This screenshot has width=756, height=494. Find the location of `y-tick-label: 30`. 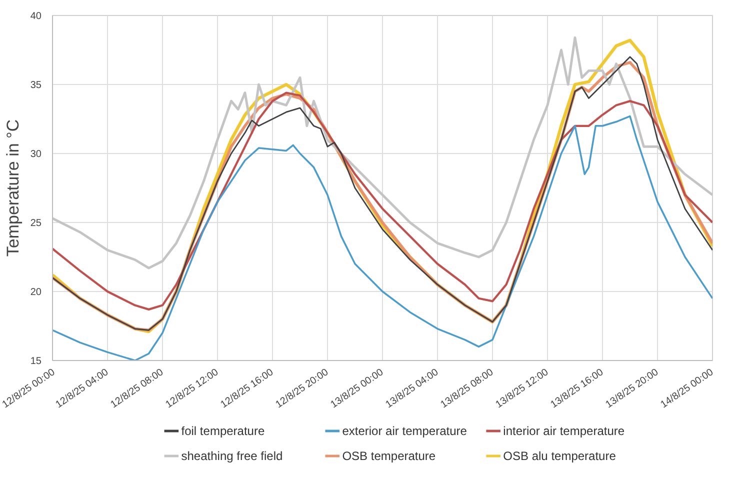

y-tick-label: 30 is located at coordinates (36, 154).